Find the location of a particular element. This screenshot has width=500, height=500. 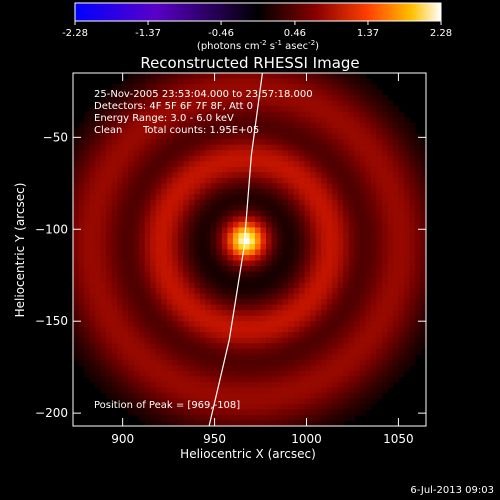

y-tick-label: −200 is located at coordinates (51, 413).